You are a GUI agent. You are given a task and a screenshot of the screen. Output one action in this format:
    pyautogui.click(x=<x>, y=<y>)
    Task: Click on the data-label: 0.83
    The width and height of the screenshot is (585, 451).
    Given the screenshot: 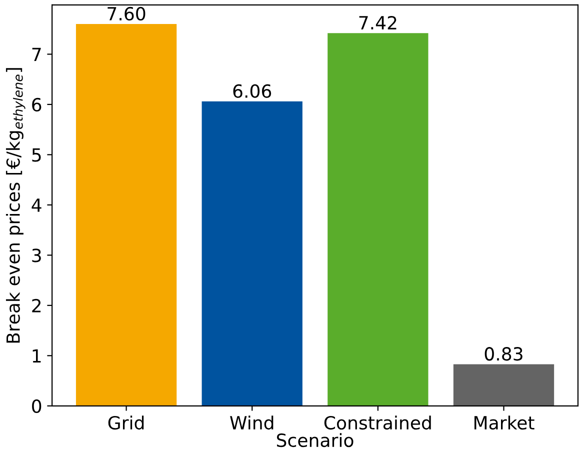 What is the action you would take?
    pyautogui.click(x=503, y=354)
    